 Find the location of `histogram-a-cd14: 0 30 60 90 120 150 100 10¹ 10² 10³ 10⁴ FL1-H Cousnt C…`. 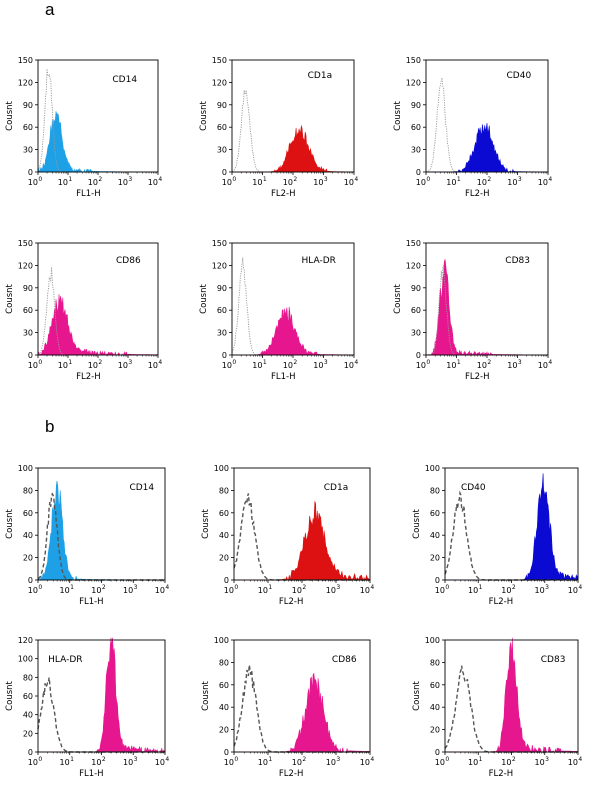

histogram-a-cd14: 0 30 60 90 120 150 100 10¹ 10² 10³ 10⁴ FL1-H Cousnt C… is located at coordinates (83, 127).